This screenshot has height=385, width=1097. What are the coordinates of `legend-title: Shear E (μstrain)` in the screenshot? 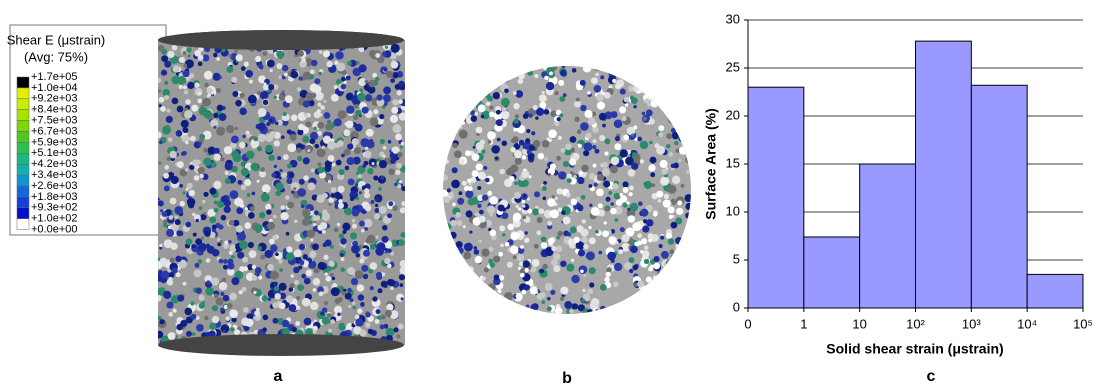 It's located at (56, 39).